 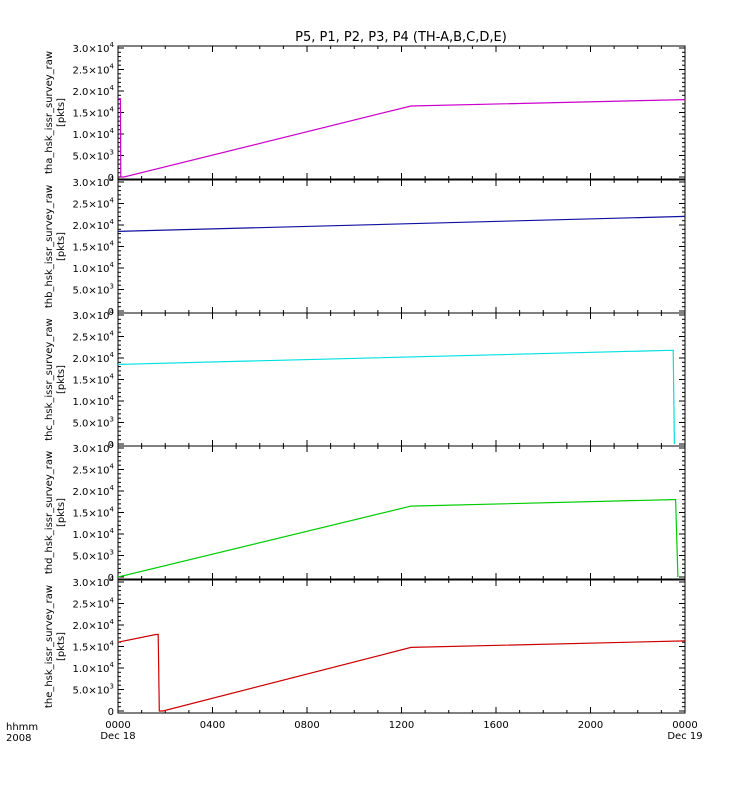 What do you see at coordinates (212, 725) in the screenshot?
I see `x-tick-label: 0400` at bounding box center [212, 725].